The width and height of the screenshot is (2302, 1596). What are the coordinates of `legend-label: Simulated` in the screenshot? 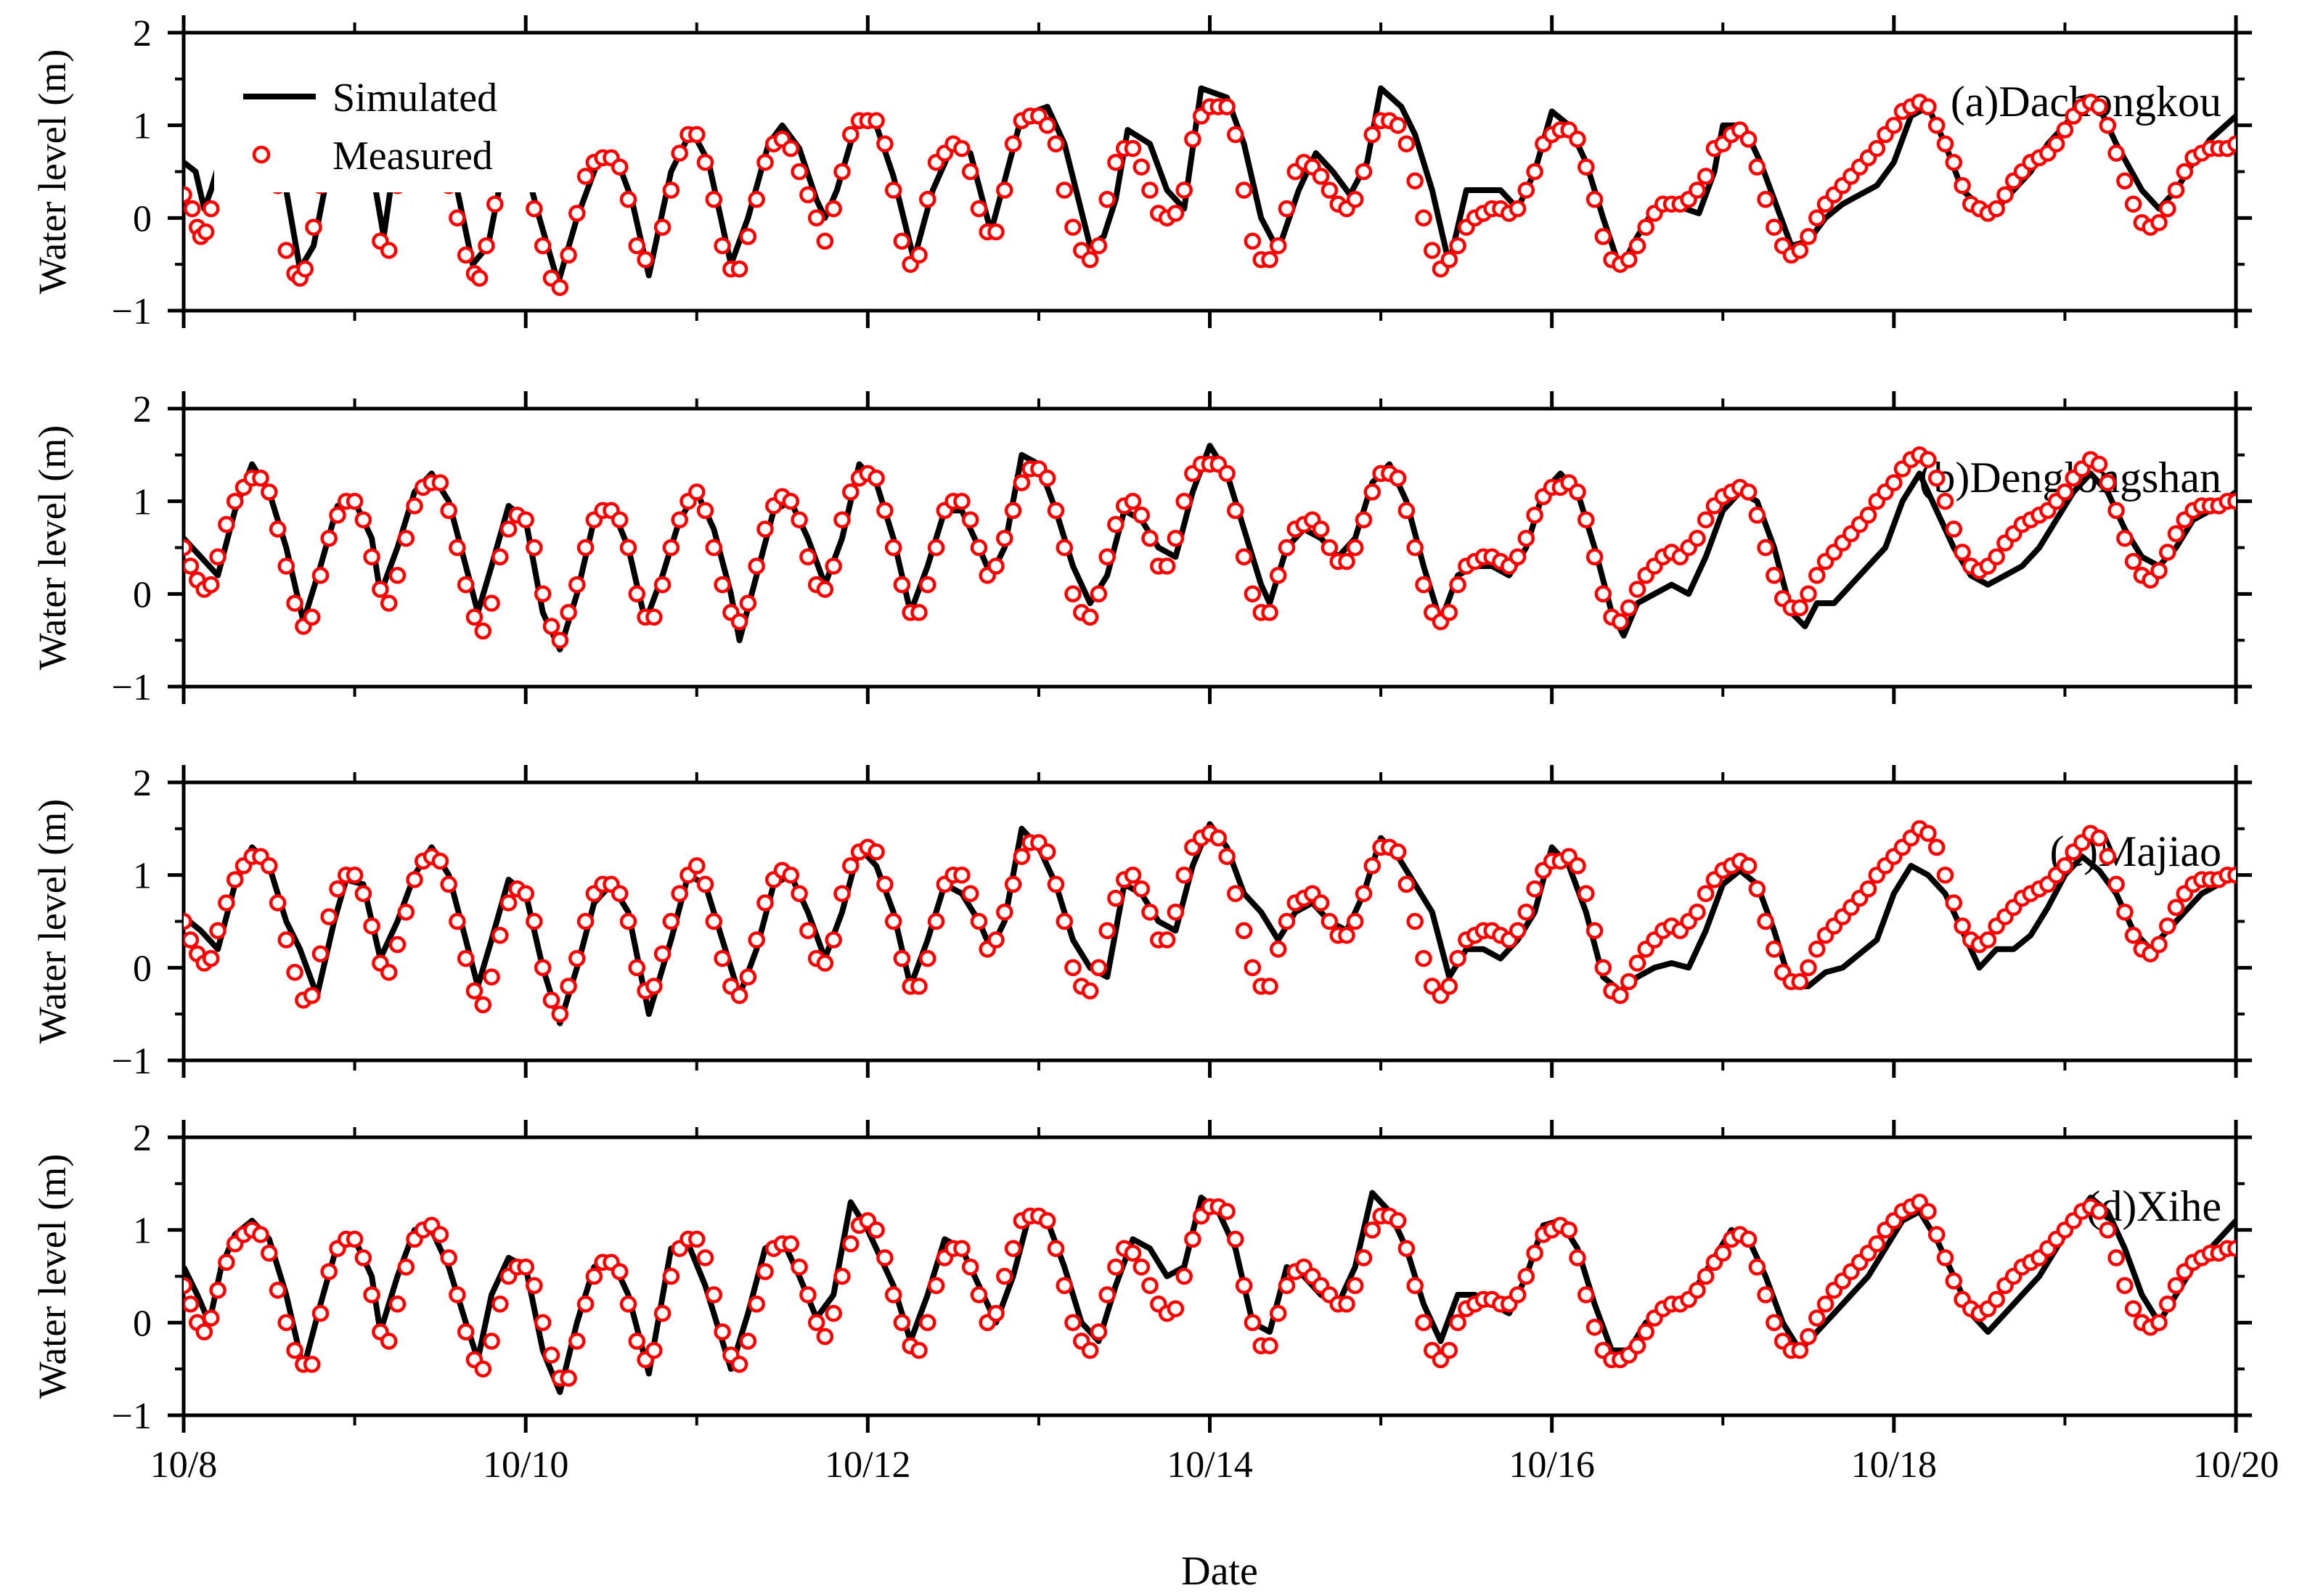 It's located at (414, 97).